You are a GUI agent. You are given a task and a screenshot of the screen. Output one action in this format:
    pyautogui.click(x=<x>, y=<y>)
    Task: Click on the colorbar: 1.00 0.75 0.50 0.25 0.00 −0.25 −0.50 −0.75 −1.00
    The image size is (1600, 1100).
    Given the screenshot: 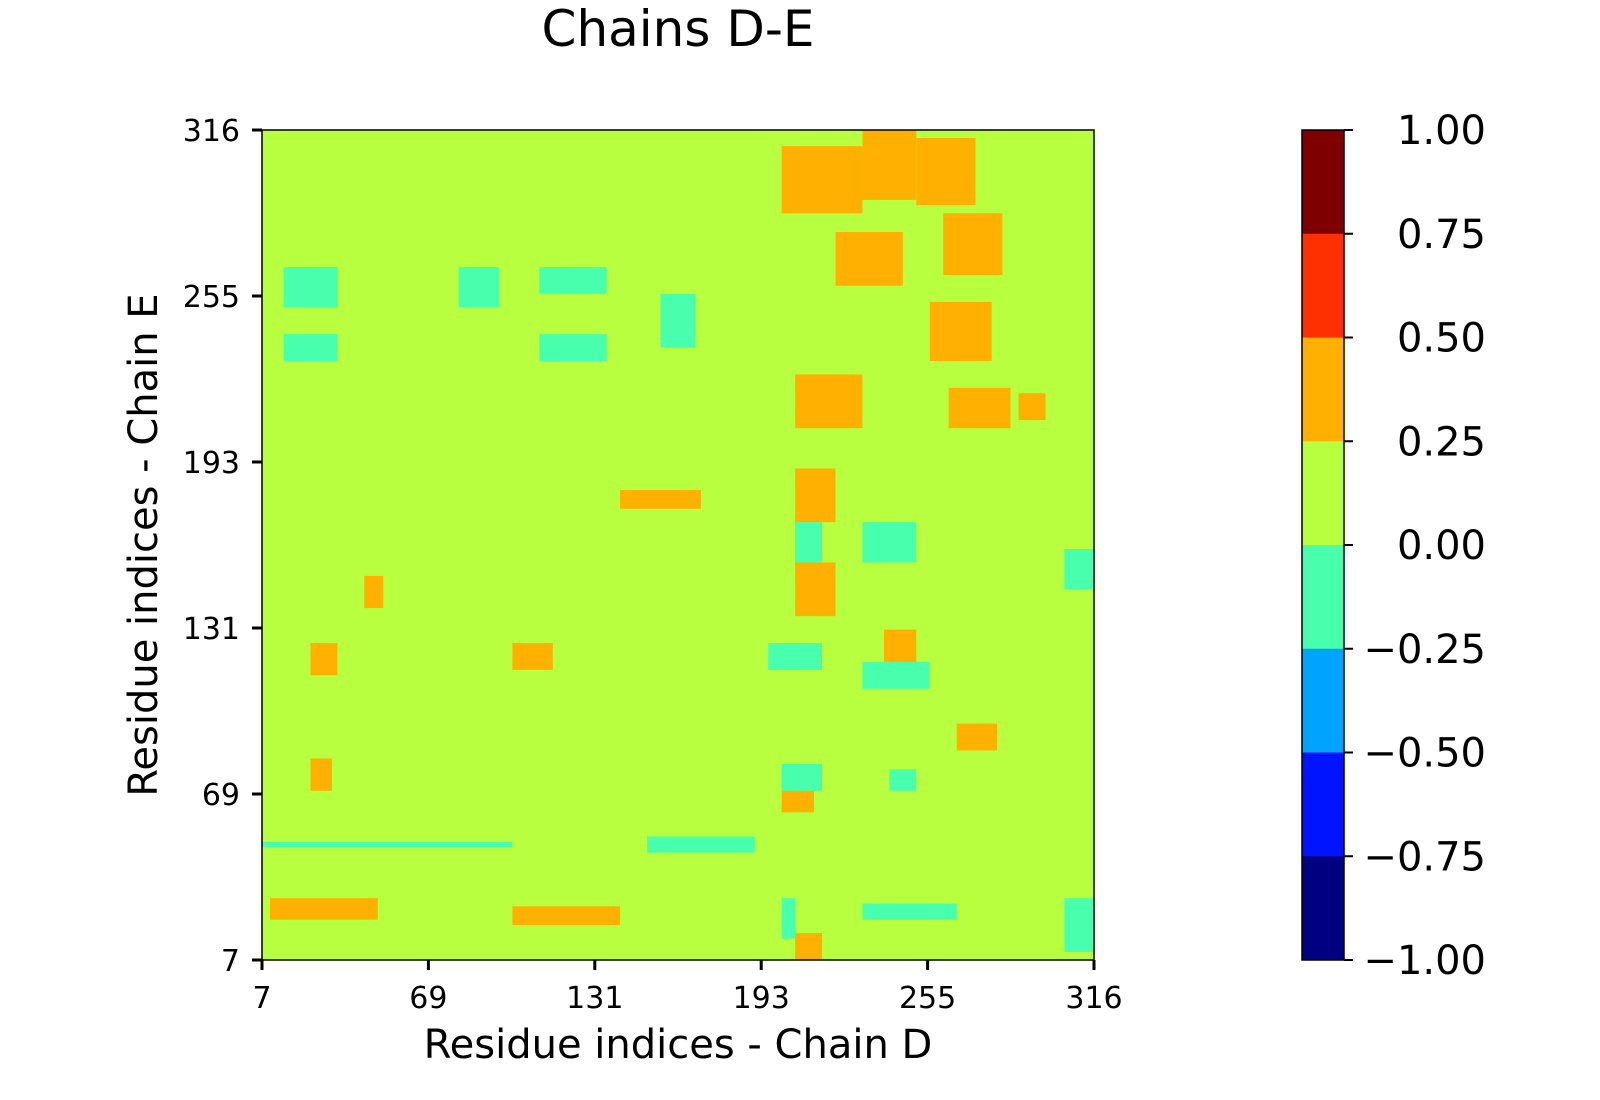 What is the action you would take?
    pyautogui.click(x=1393, y=546)
    